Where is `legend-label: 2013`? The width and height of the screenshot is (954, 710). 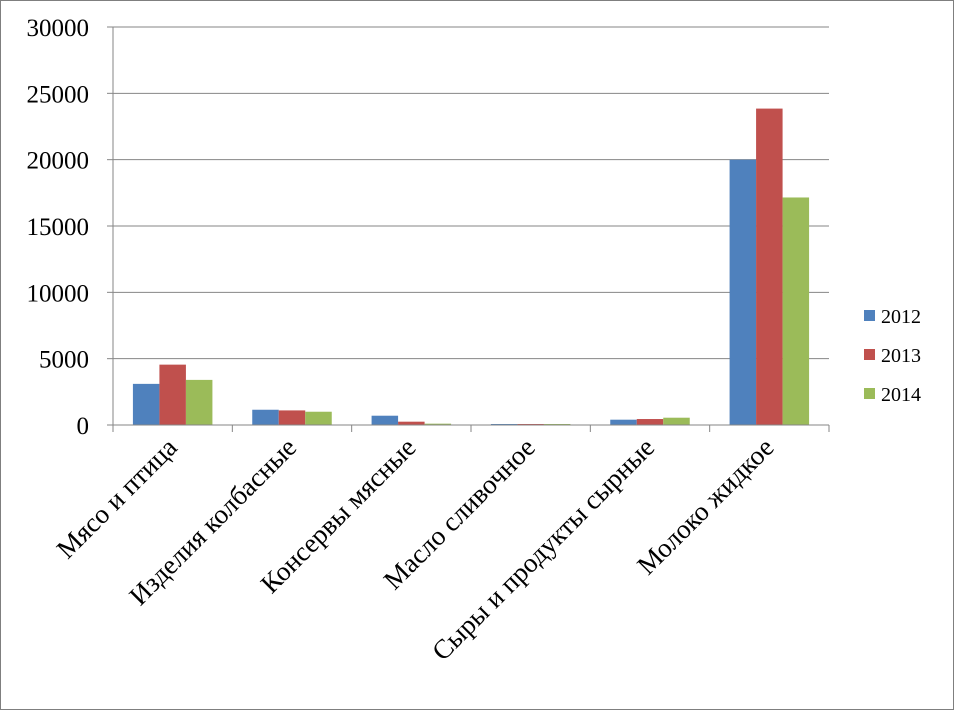
legend-label: 2013 is located at coordinates (901, 356).